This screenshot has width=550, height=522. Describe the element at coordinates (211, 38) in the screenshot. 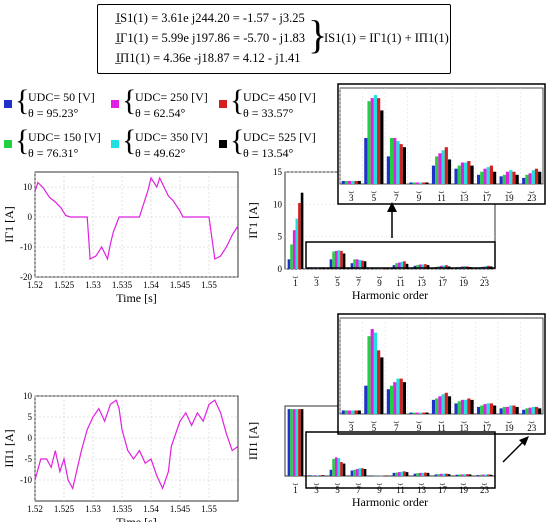

I see `equation-gamma1: I̲Γ1(1) = 5.99e j197.86 = -5.70 - j1.83` at that location.